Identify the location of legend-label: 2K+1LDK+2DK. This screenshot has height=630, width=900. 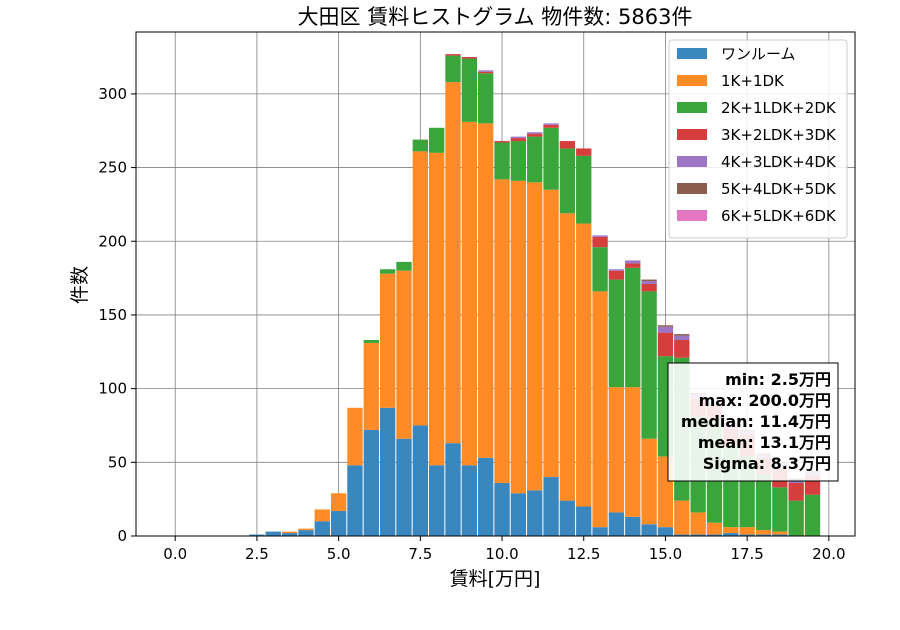
(779, 108).